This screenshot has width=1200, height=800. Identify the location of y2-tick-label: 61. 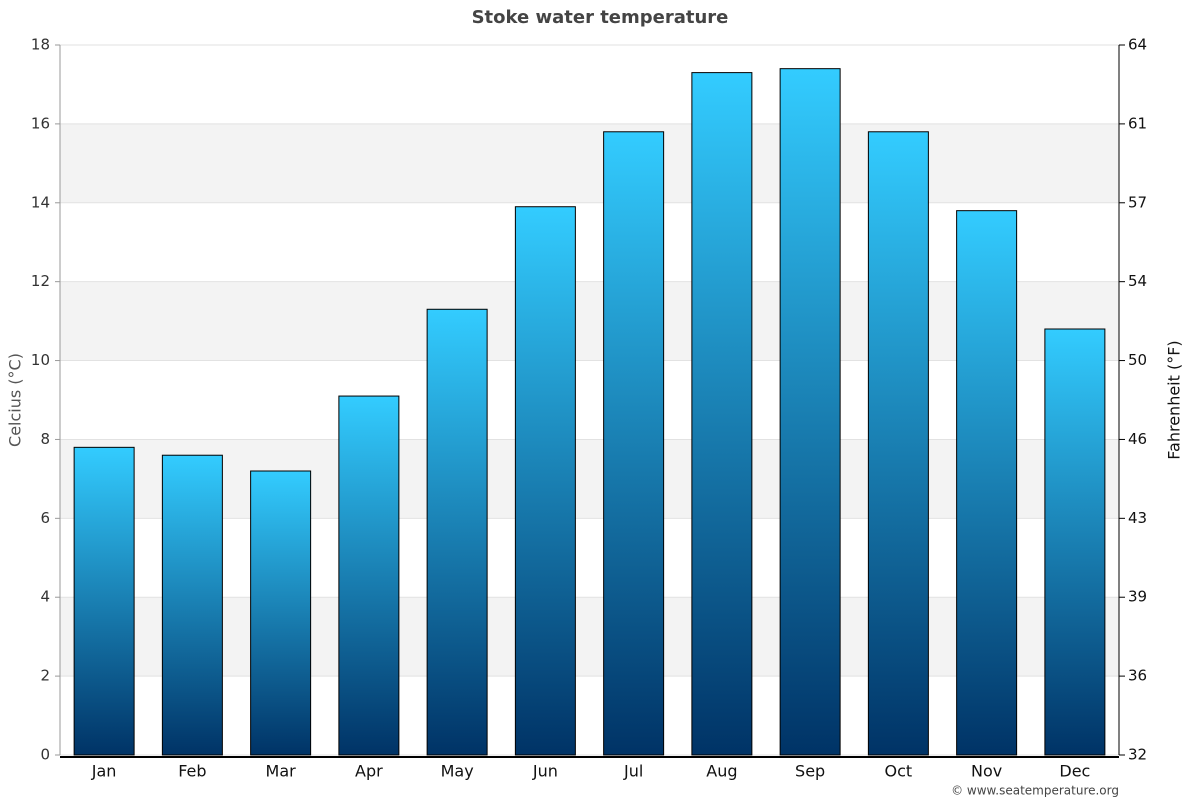
(1137, 123).